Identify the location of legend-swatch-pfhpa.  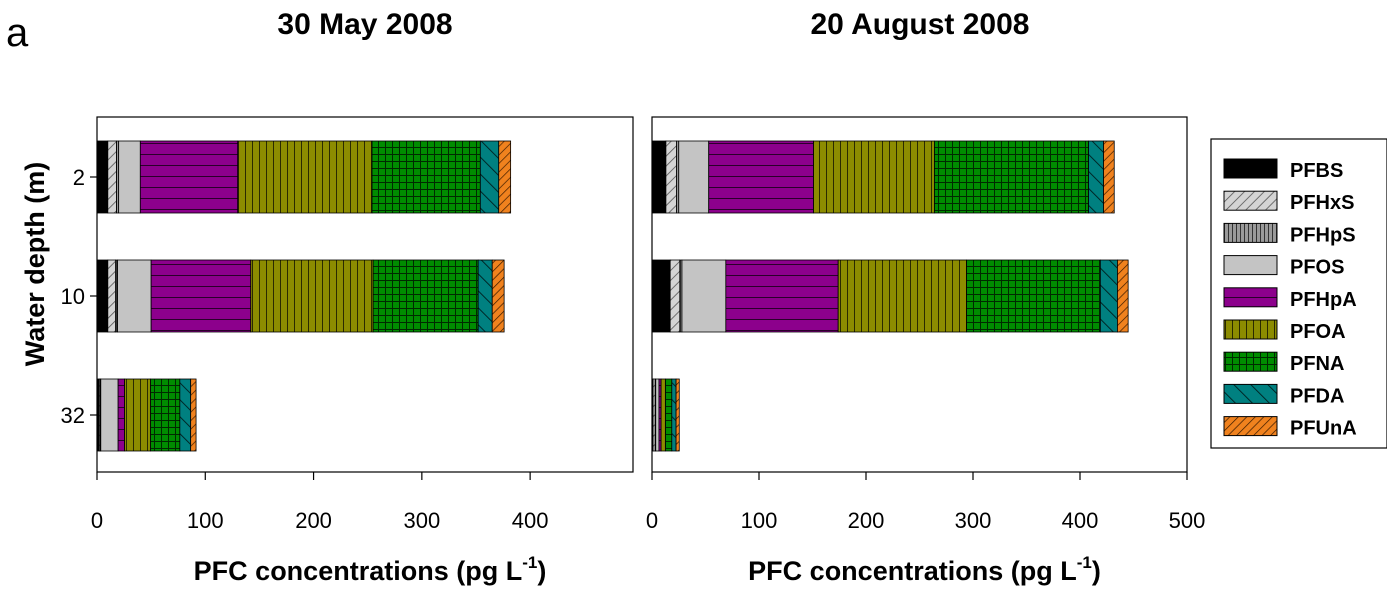
(1250, 297).